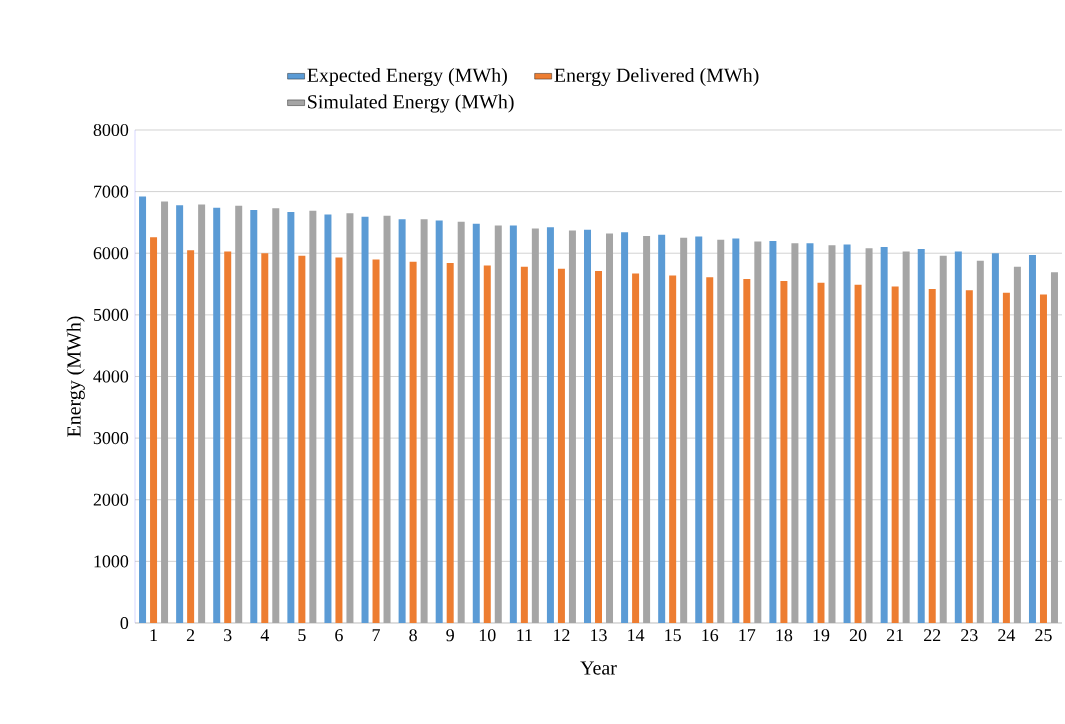  Describe the element at coordinates (339, 635) in the screenshot. I see `x-tick-label: 6` at that location.